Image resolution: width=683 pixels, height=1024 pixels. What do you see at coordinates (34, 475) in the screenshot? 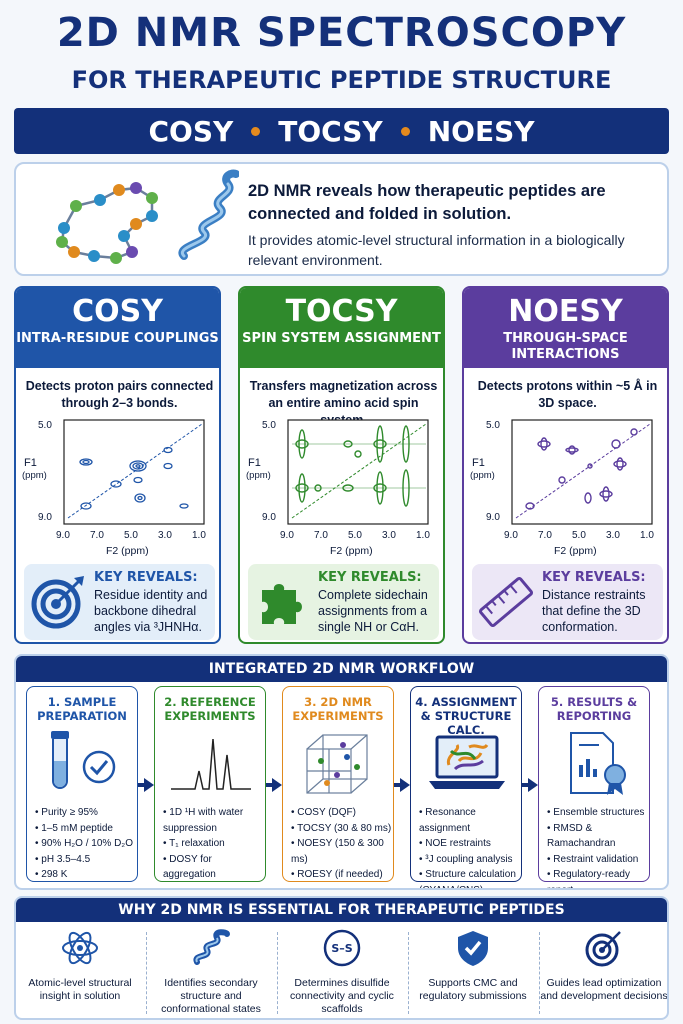
I see `cosy-yunit: (ppm)` at bounding box center [34, 475].